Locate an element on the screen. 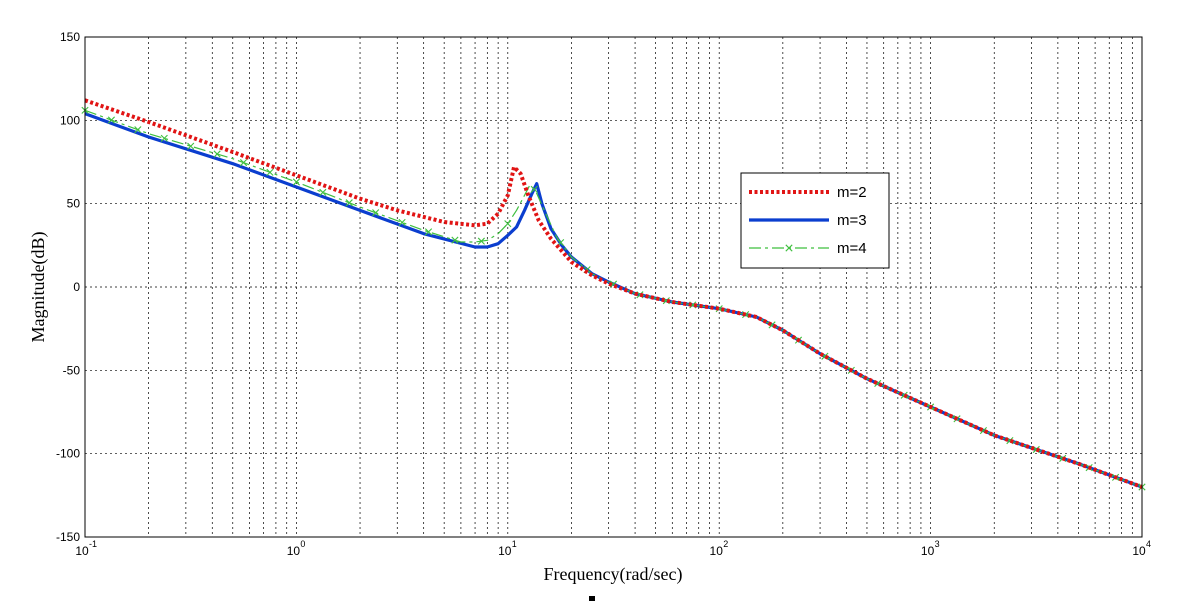  x-axis-label: Frequency(rad/sec) is located at coordinates (613, 574).